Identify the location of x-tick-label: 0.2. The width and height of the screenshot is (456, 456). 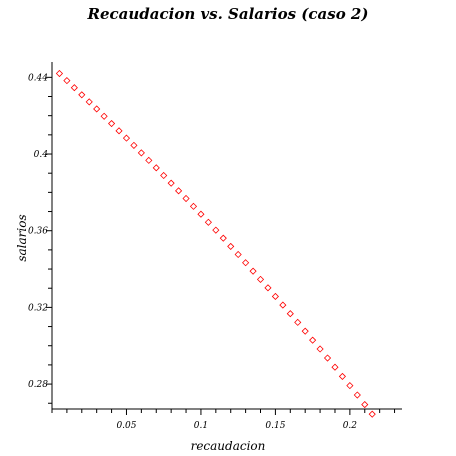
(350, 426).